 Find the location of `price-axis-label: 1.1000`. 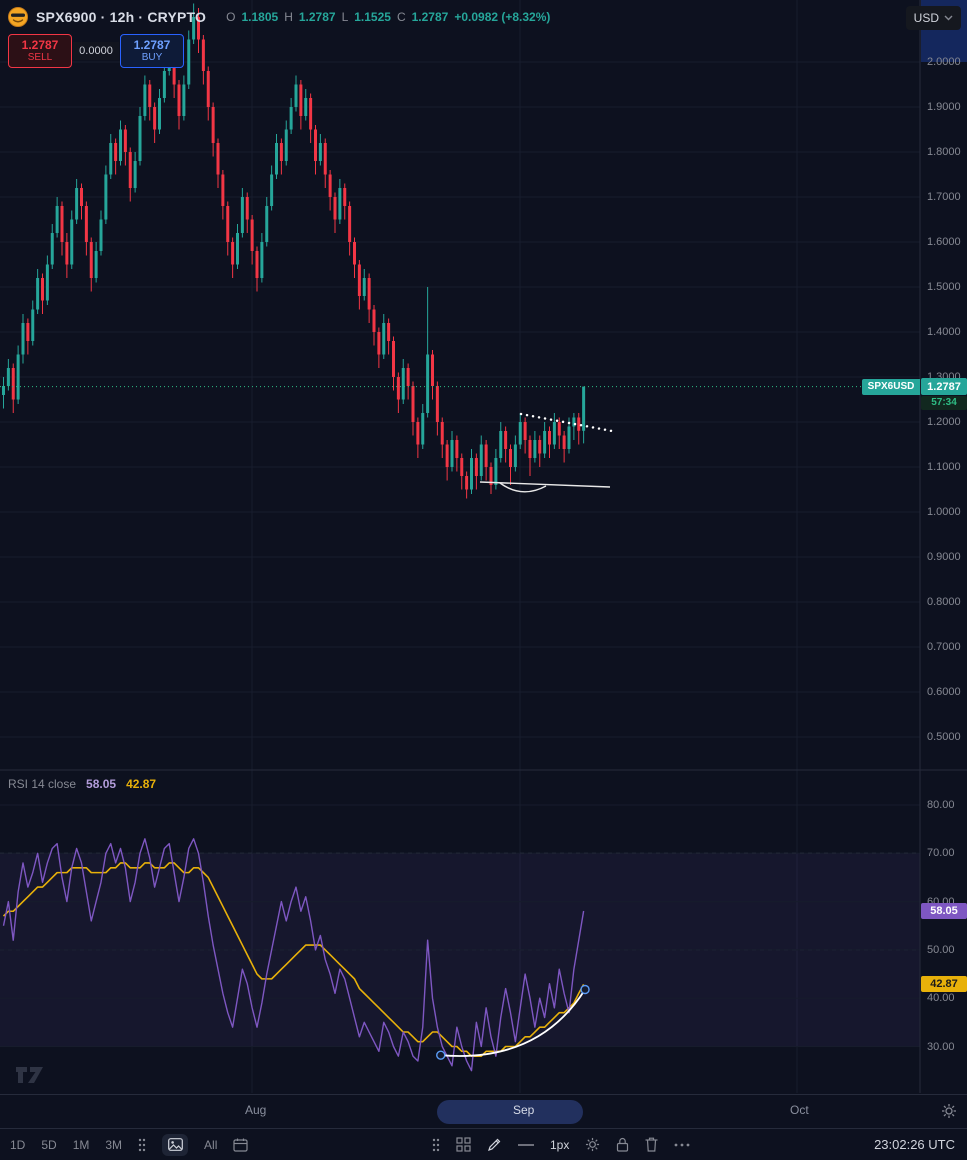

price-axis-label: 1.1000 is located at coordinates (944, 467).